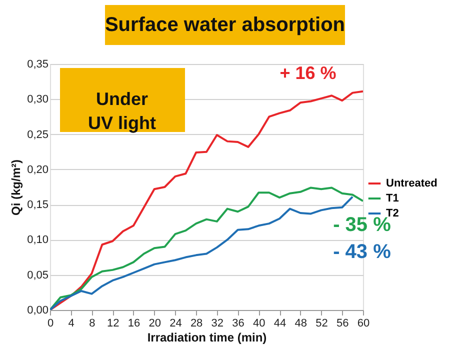 This screenshot has height=350, width=450. Describe the element at coordinates (207, 337) in the screenshot. I see `x-axis-title: Irradiation time (min)` at that location.